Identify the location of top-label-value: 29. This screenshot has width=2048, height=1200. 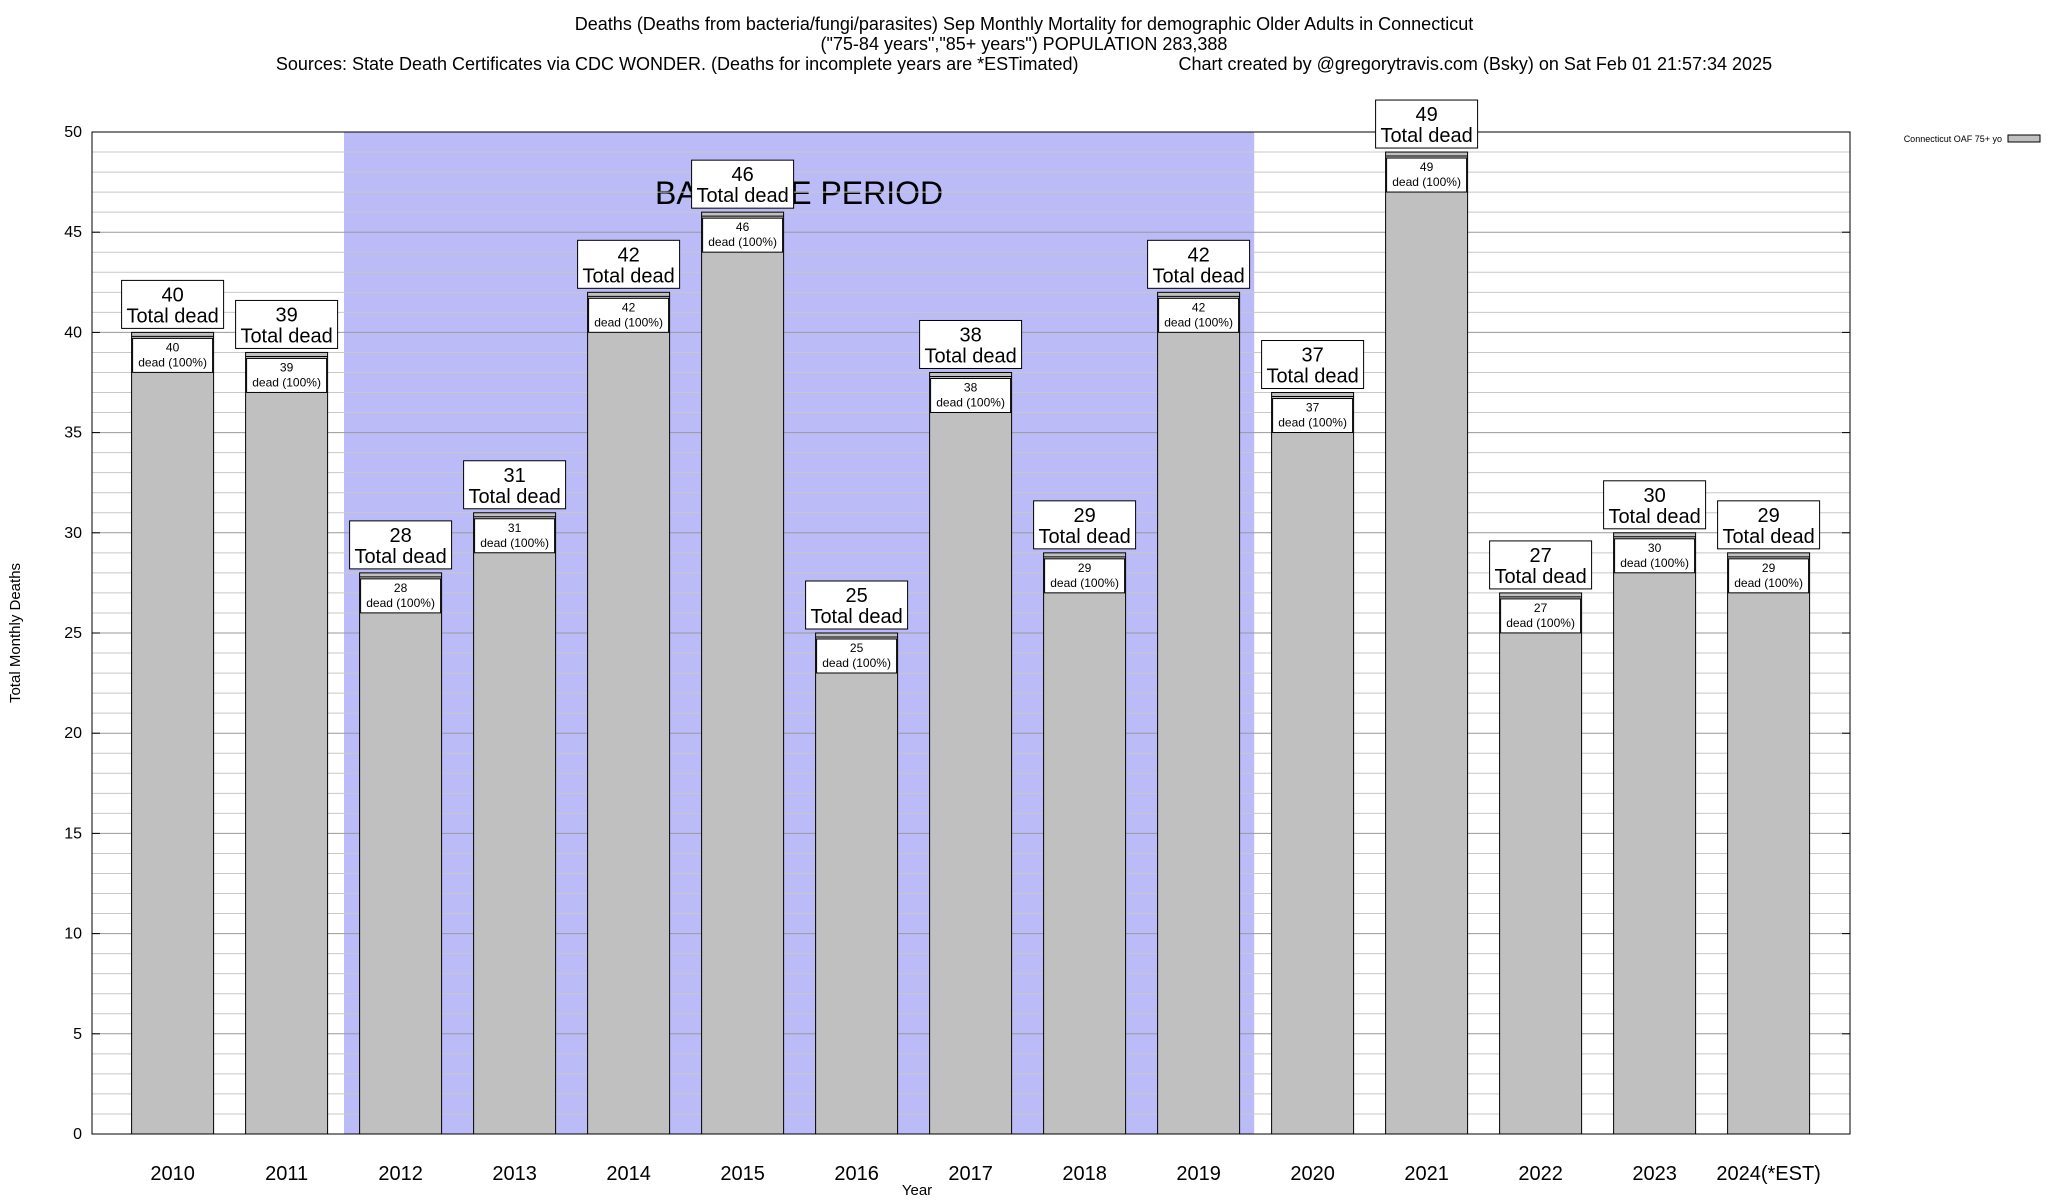
(1084, 516).